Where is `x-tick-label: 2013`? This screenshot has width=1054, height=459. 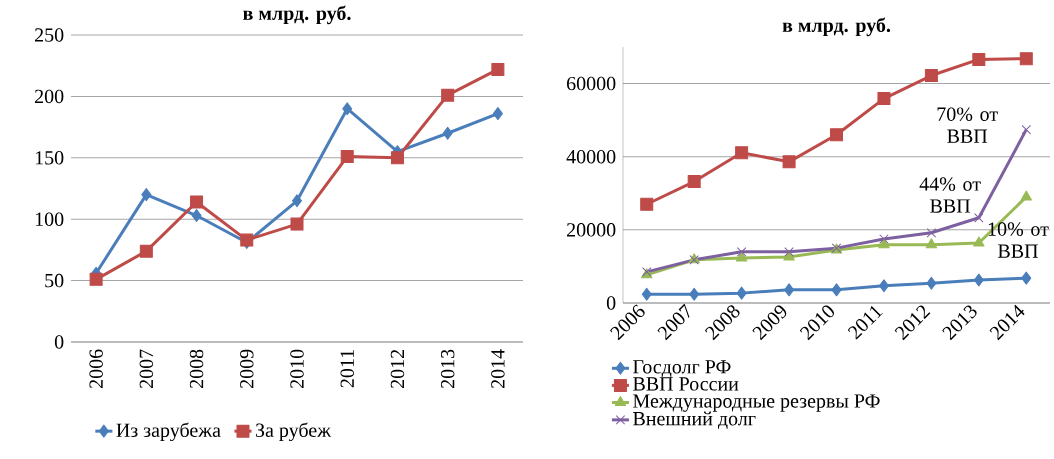 x-tick-label: 2013 is located at coordinates (447, 368).